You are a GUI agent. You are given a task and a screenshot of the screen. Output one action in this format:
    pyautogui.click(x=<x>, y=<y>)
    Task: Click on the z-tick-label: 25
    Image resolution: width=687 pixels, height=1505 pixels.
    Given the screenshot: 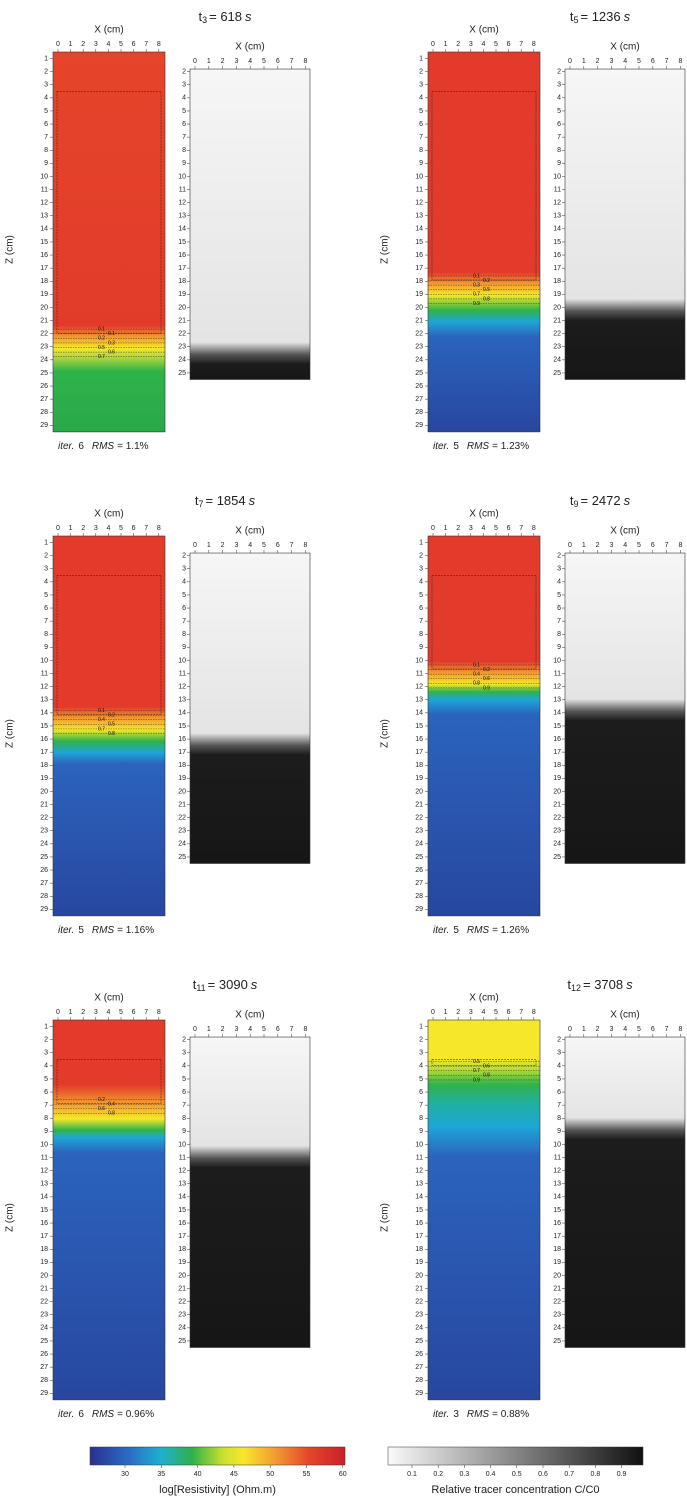 What is the action you would take?
    pyautogui.click(x=44, y=373)
    